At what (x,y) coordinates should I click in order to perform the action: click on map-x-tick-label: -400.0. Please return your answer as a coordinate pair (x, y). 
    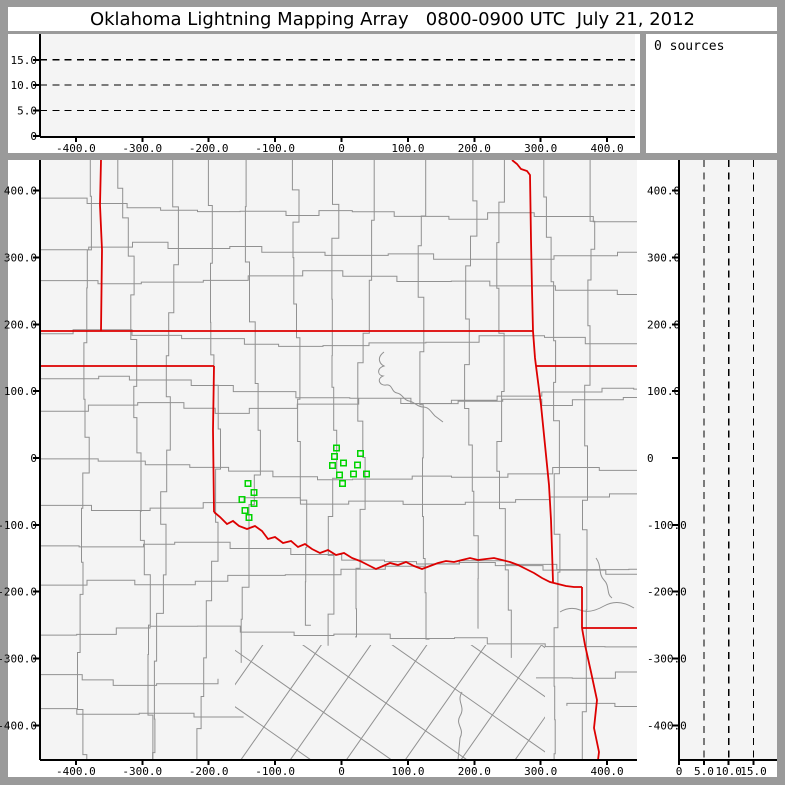
    Looking at the image, I should click on (76, 771).